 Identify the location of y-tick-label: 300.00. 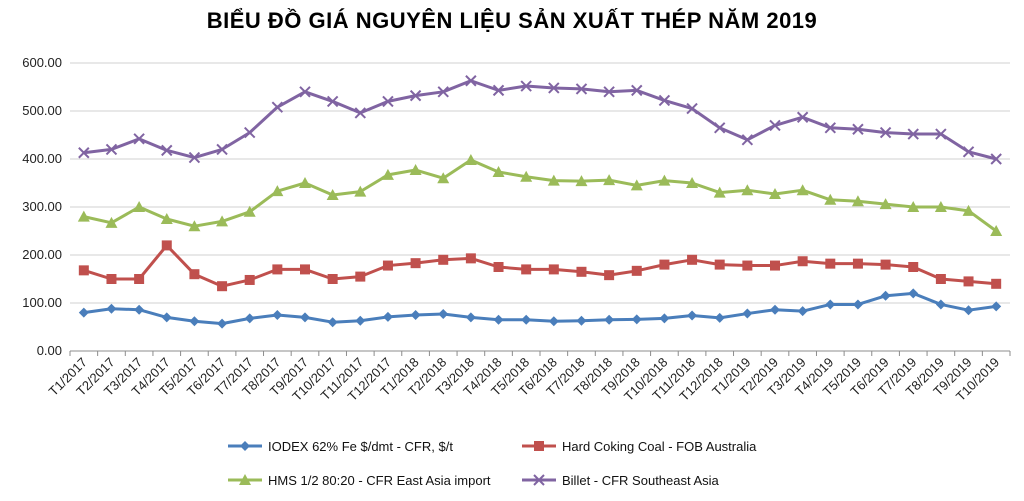
(42, 206).